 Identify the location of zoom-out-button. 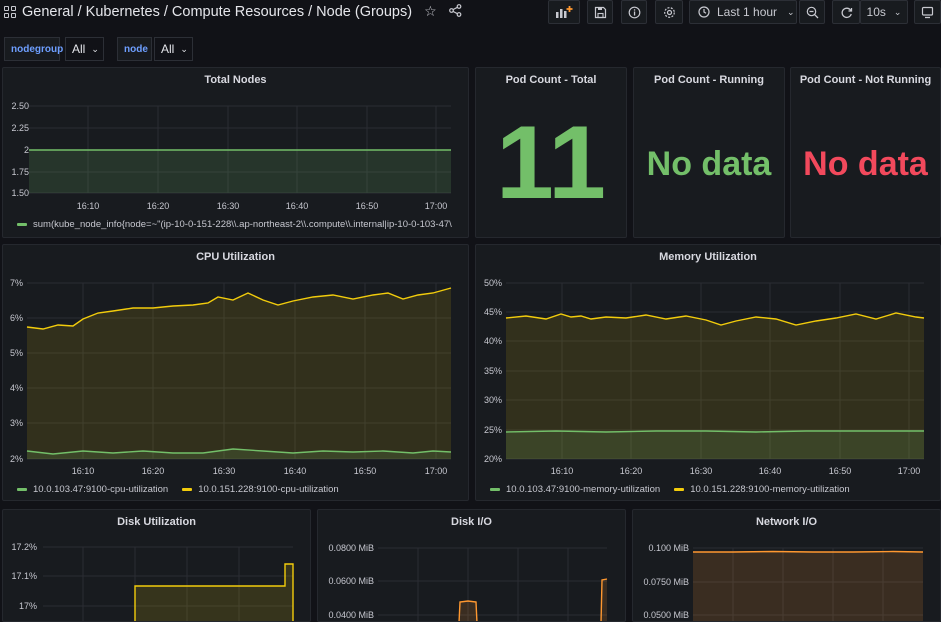
(812, 12).